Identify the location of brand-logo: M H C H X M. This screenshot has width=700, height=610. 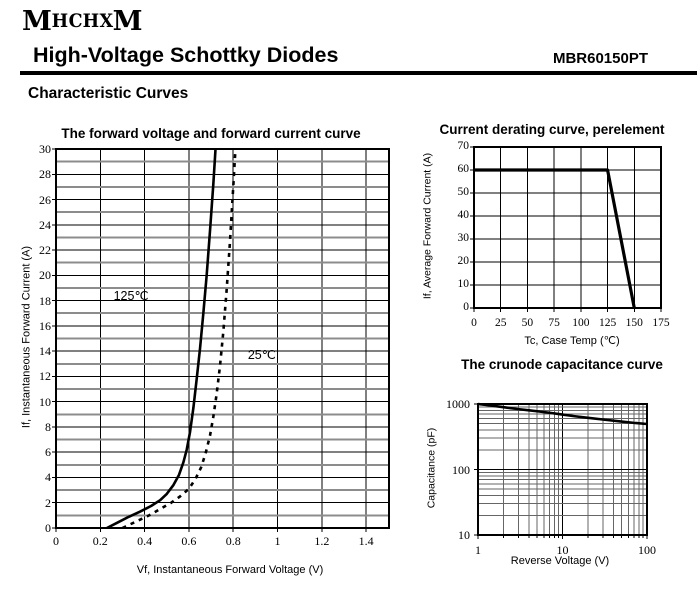
(82, 21).